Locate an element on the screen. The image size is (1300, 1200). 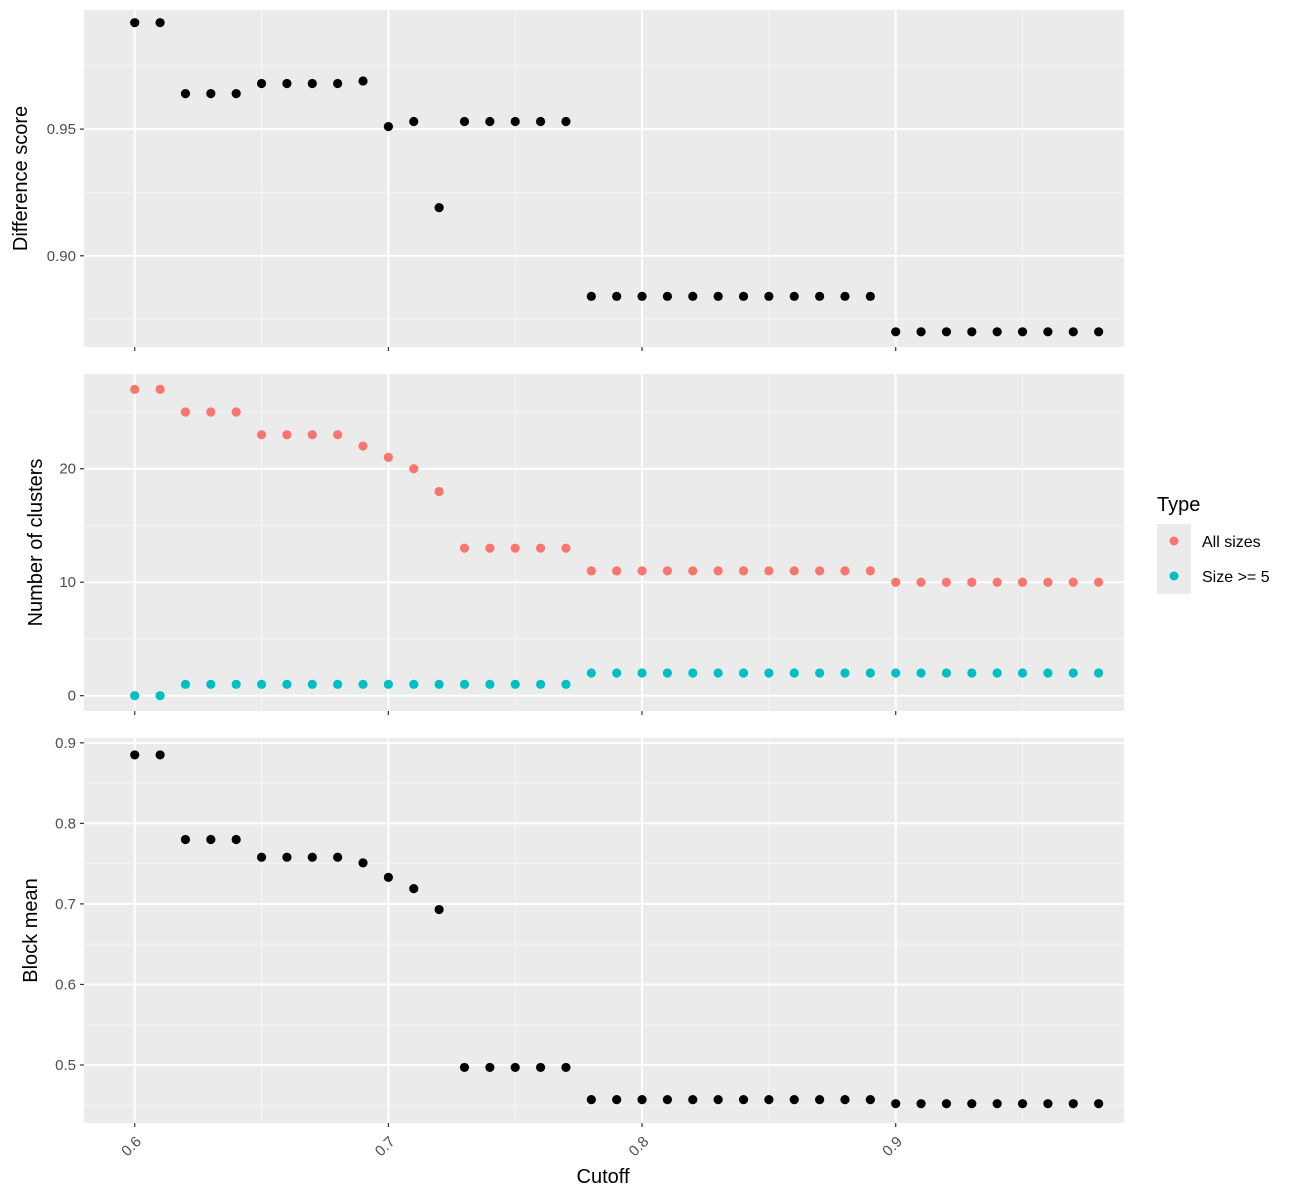
legend-key-all-sizes is located at coordinates (1174, 541).